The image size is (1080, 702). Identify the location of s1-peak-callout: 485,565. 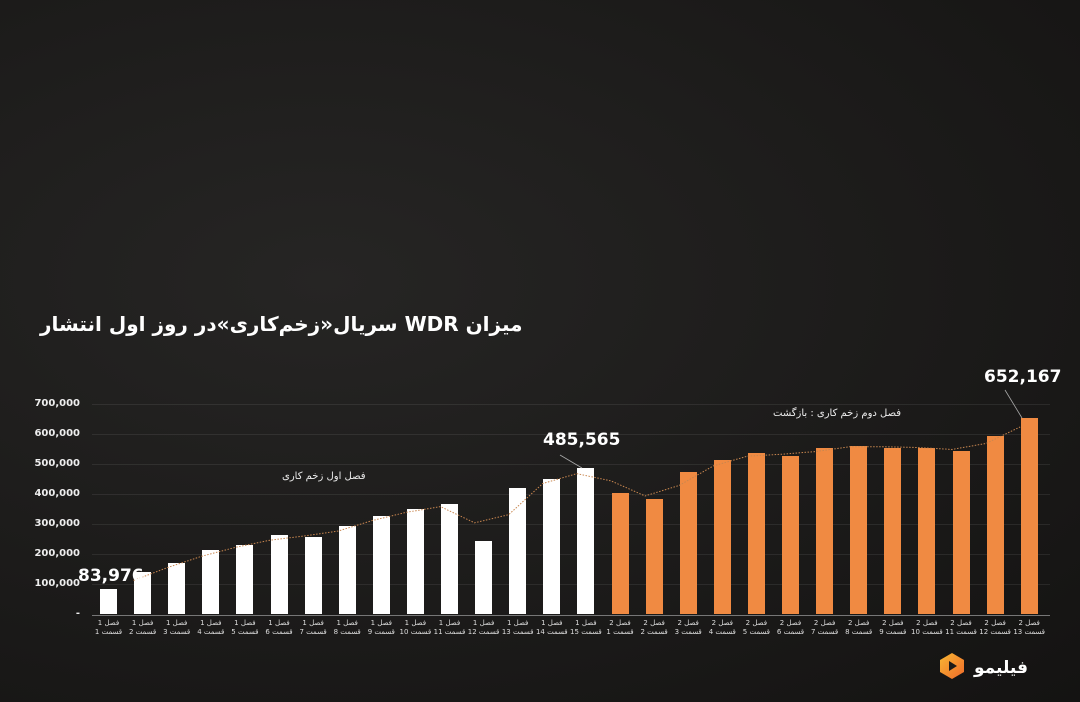
(582, 440).